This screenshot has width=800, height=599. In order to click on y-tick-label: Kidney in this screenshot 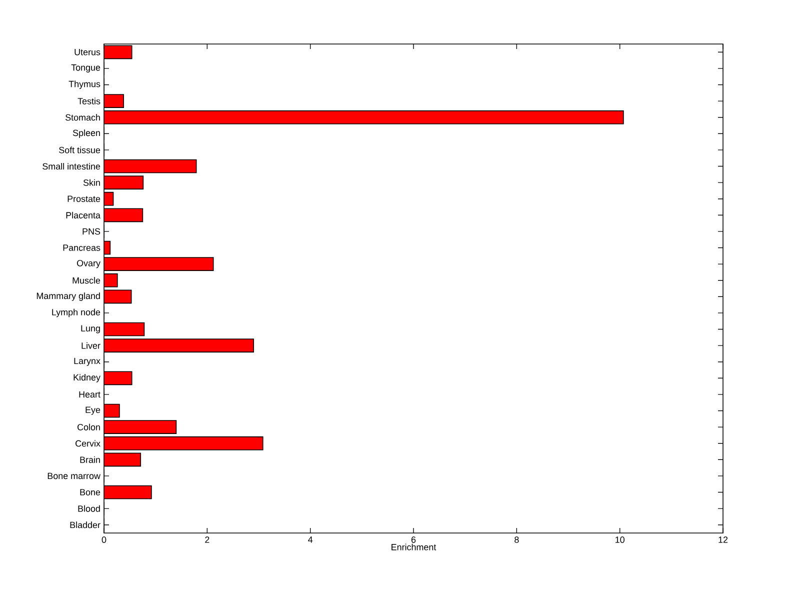, I will do `click(87, 378)`.